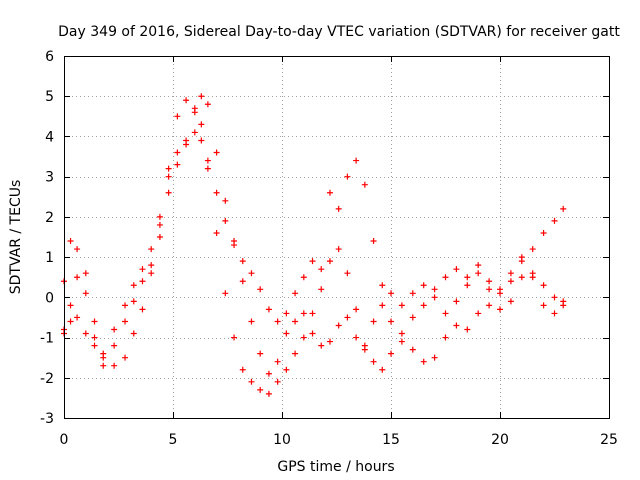 The width and height of the screenshot is (640, 480). I want to click on y-tick-label: -3, so click(47, 419).